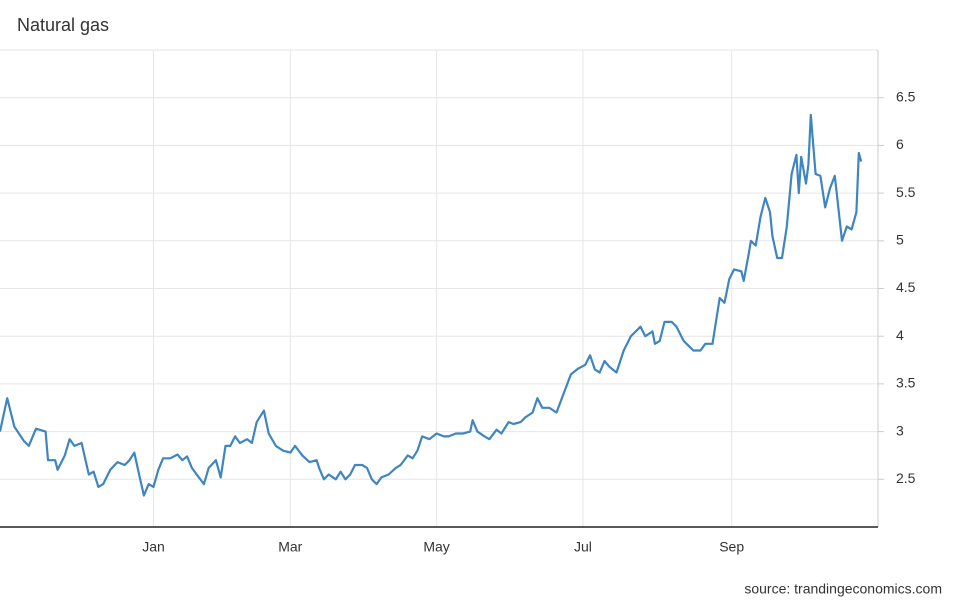 The width and height of the screenshot is (956, 600). Describe the element at coordinates (906, 478) in the screenshot. I see `y-tick-label: 2.5` at that location.